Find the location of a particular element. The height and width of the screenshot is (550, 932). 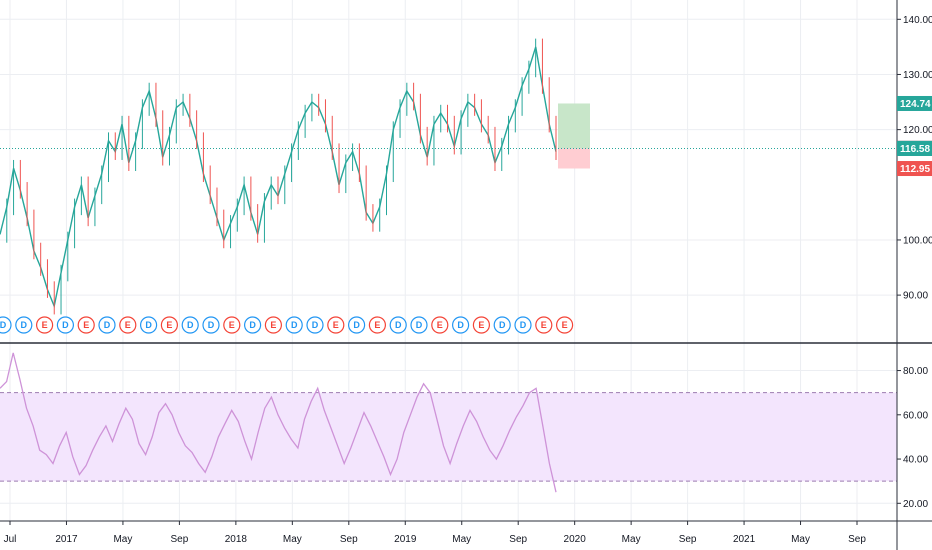

time-tick-label: 2020 is located at coordinates (575, 539).